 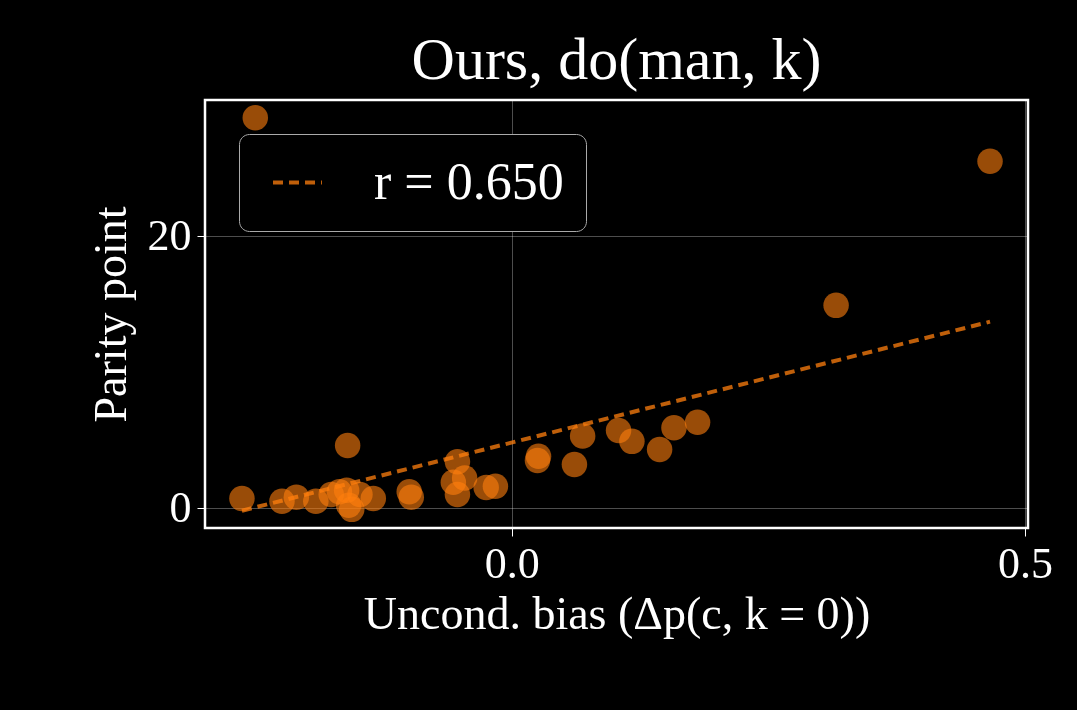 I want to click on x-tick-label: 0.0, so click(x=512, y=563).